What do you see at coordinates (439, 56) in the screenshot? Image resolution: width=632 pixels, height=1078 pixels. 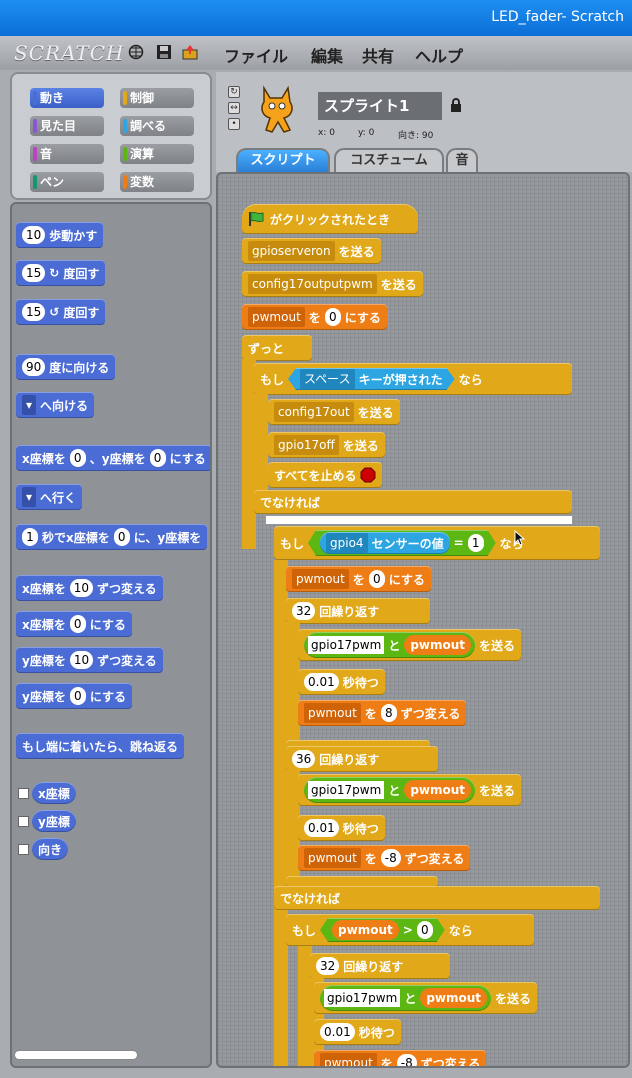 I see `menu-help: ヘルプ` at bounding box center [439, 56].